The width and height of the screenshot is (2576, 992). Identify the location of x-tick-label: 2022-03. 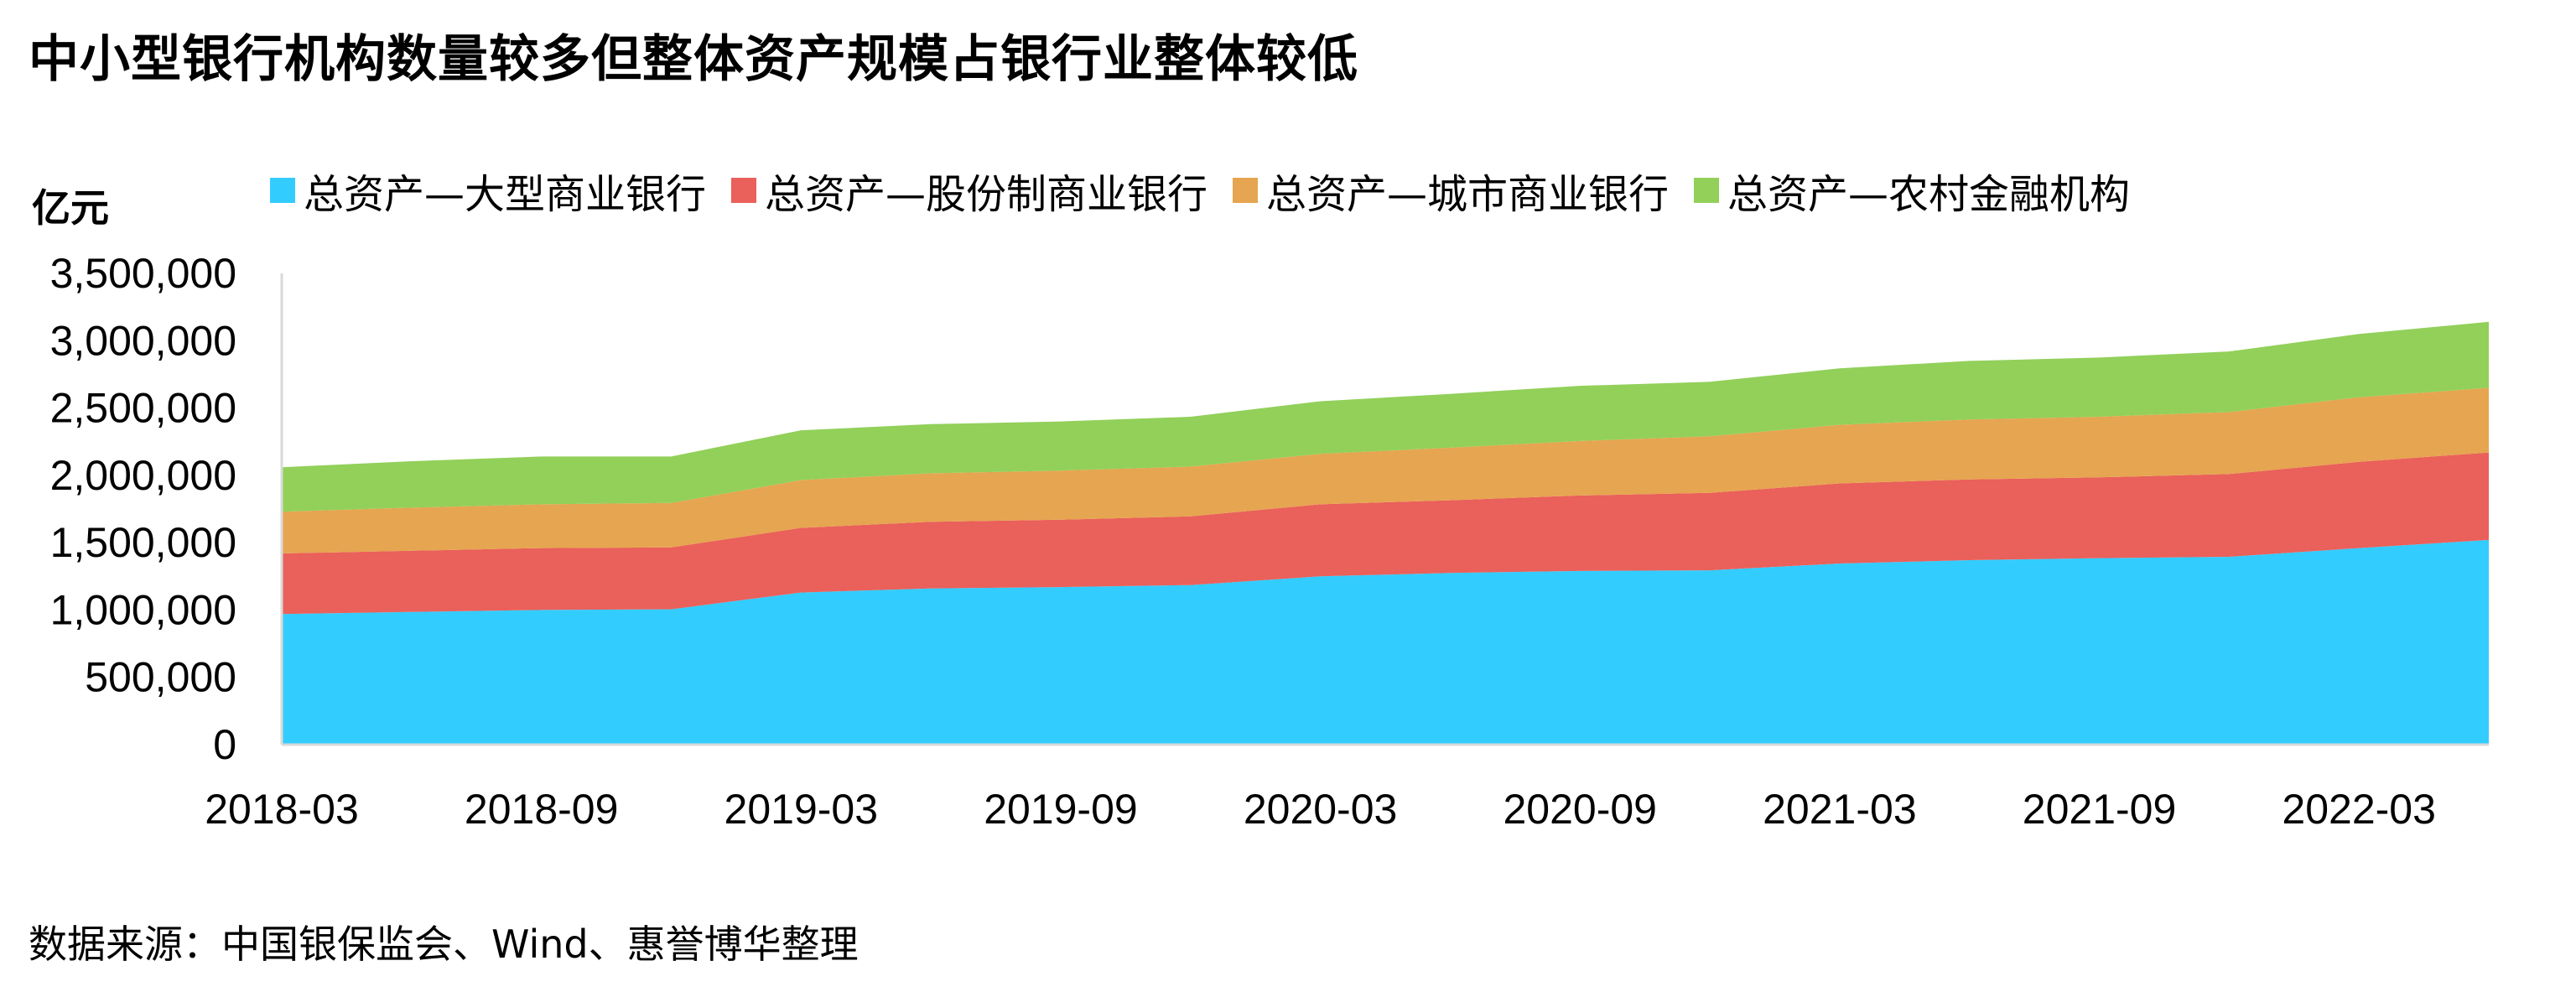
(2359, 809).